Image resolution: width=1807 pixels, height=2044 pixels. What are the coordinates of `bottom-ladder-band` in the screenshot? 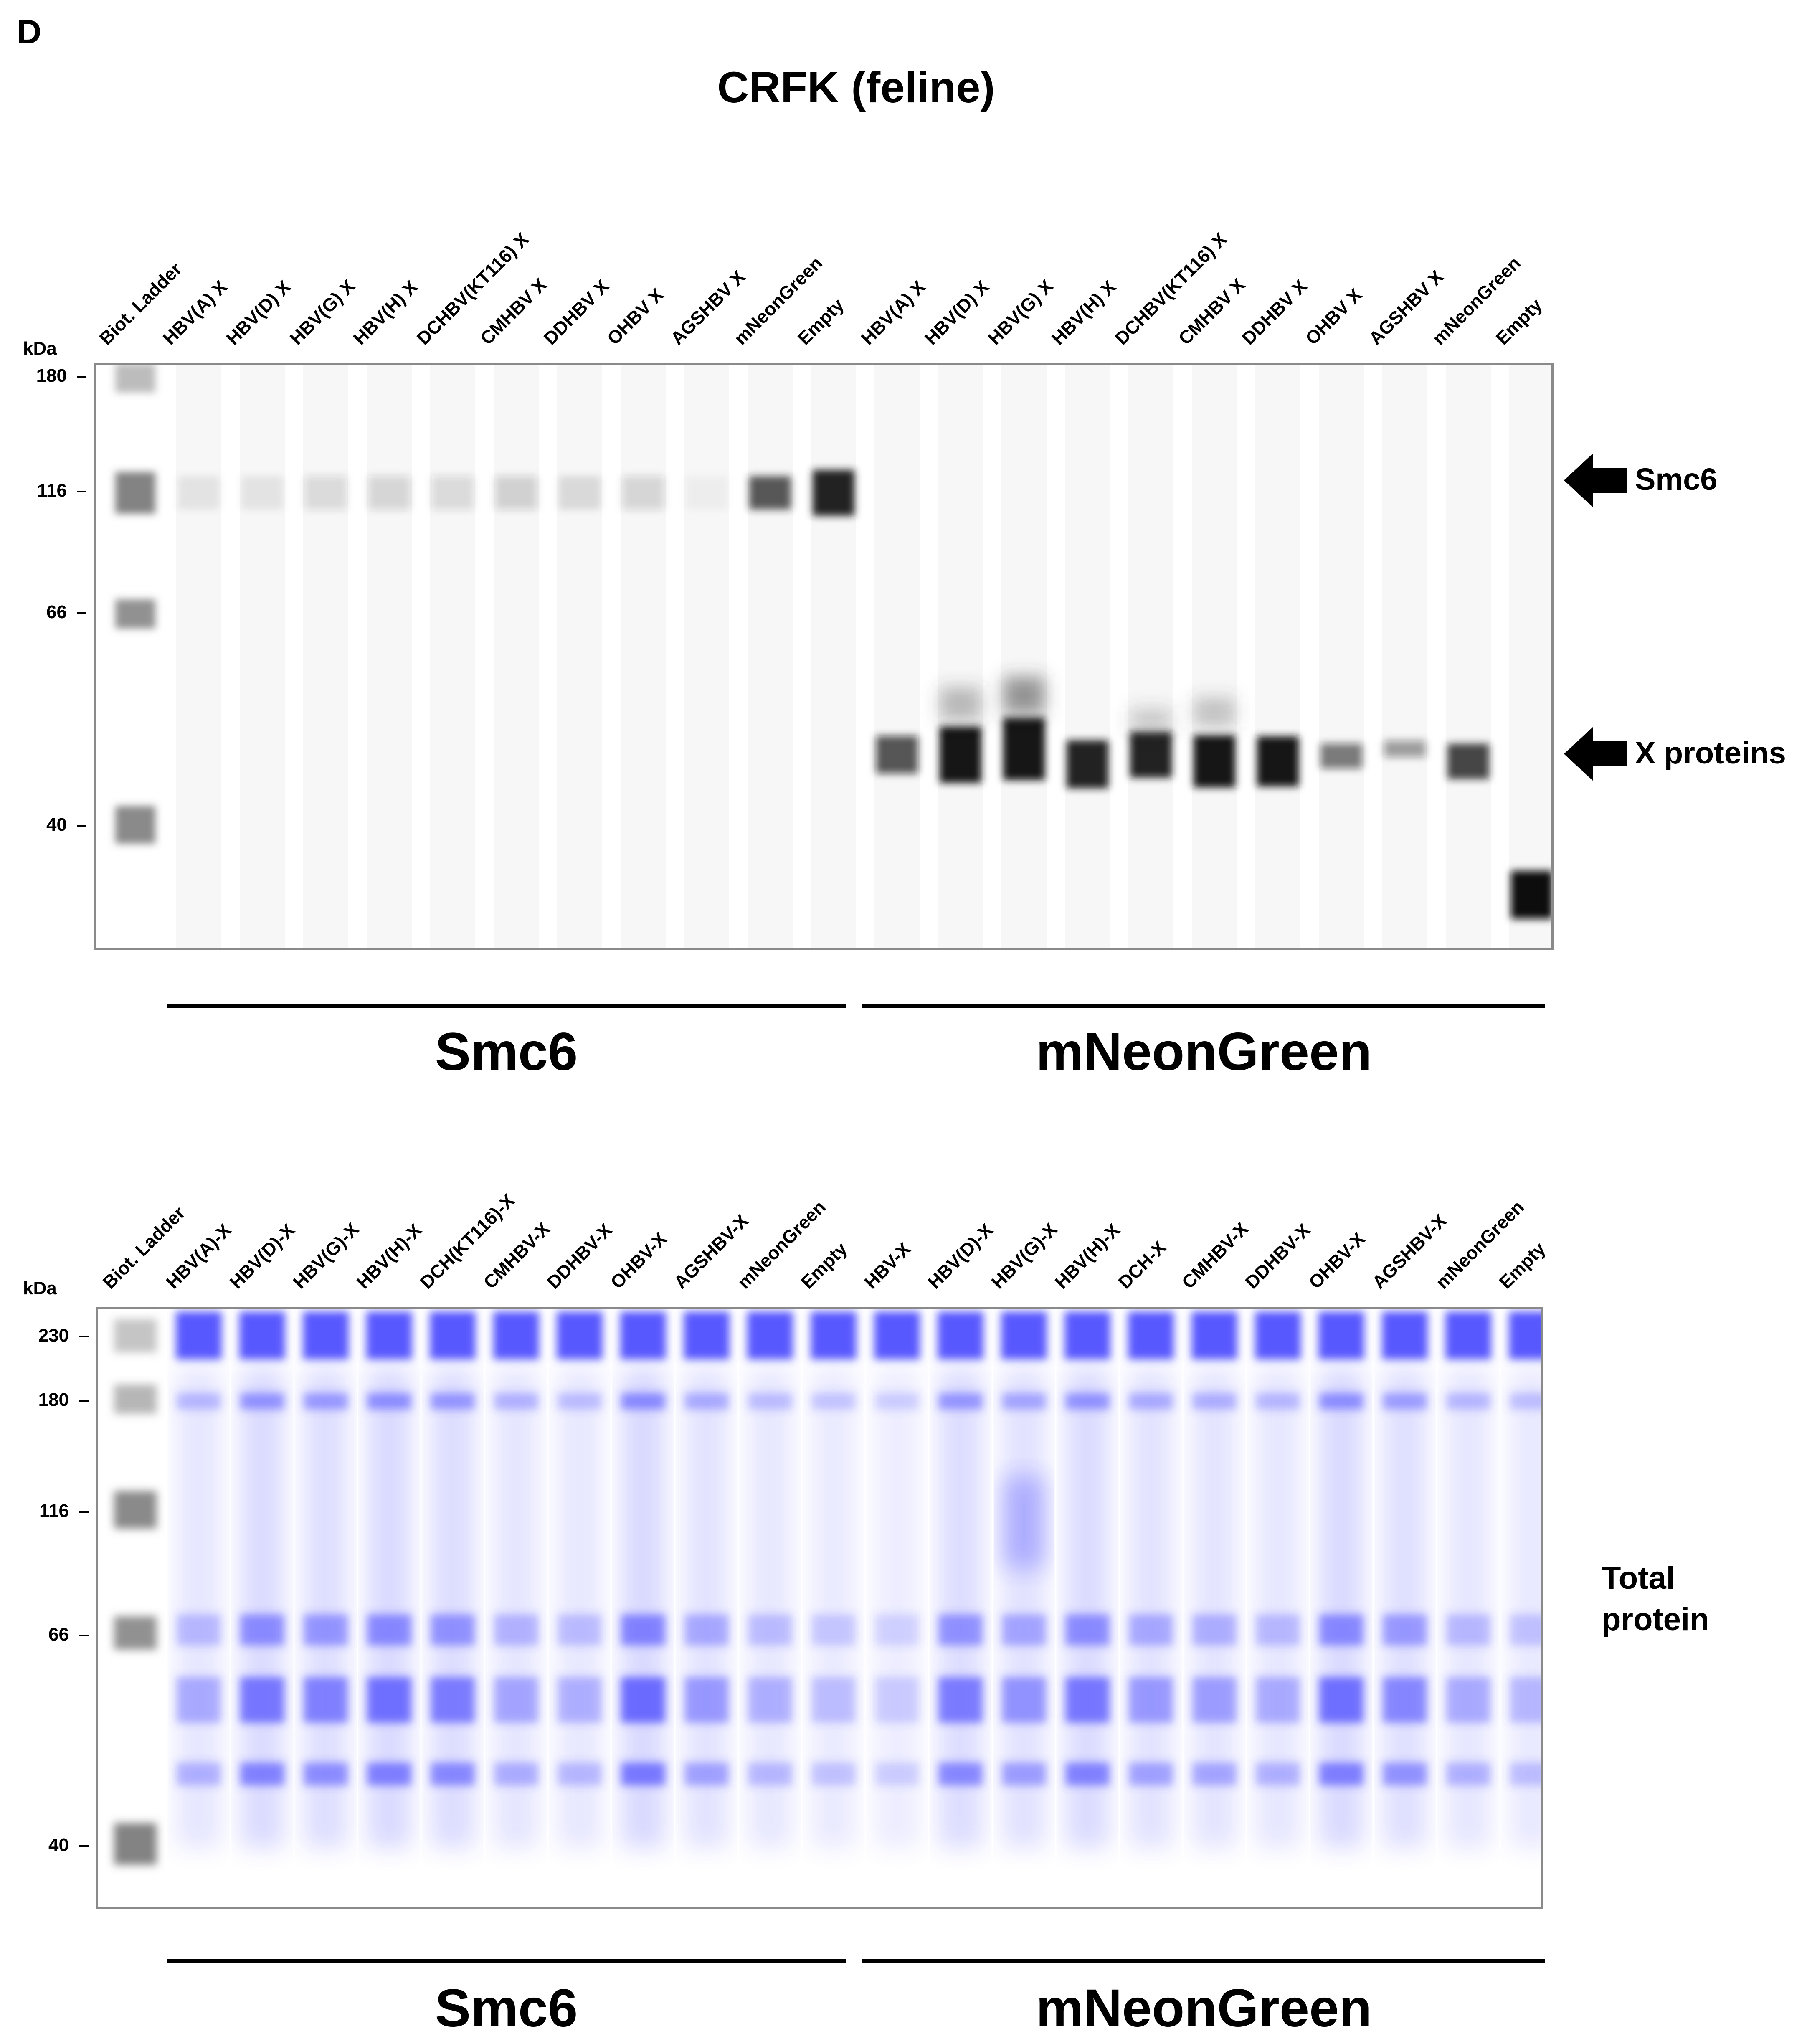 It's located at (135, 1335).